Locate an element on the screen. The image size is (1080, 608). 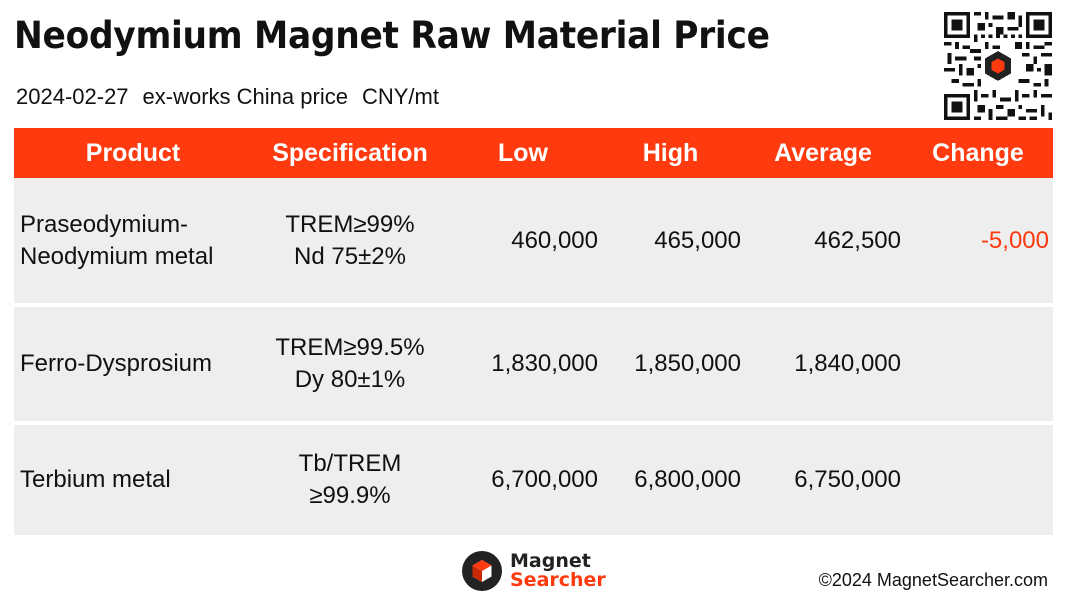
average-price-cell: 1,840,000 is located at coordinates (847, 363).